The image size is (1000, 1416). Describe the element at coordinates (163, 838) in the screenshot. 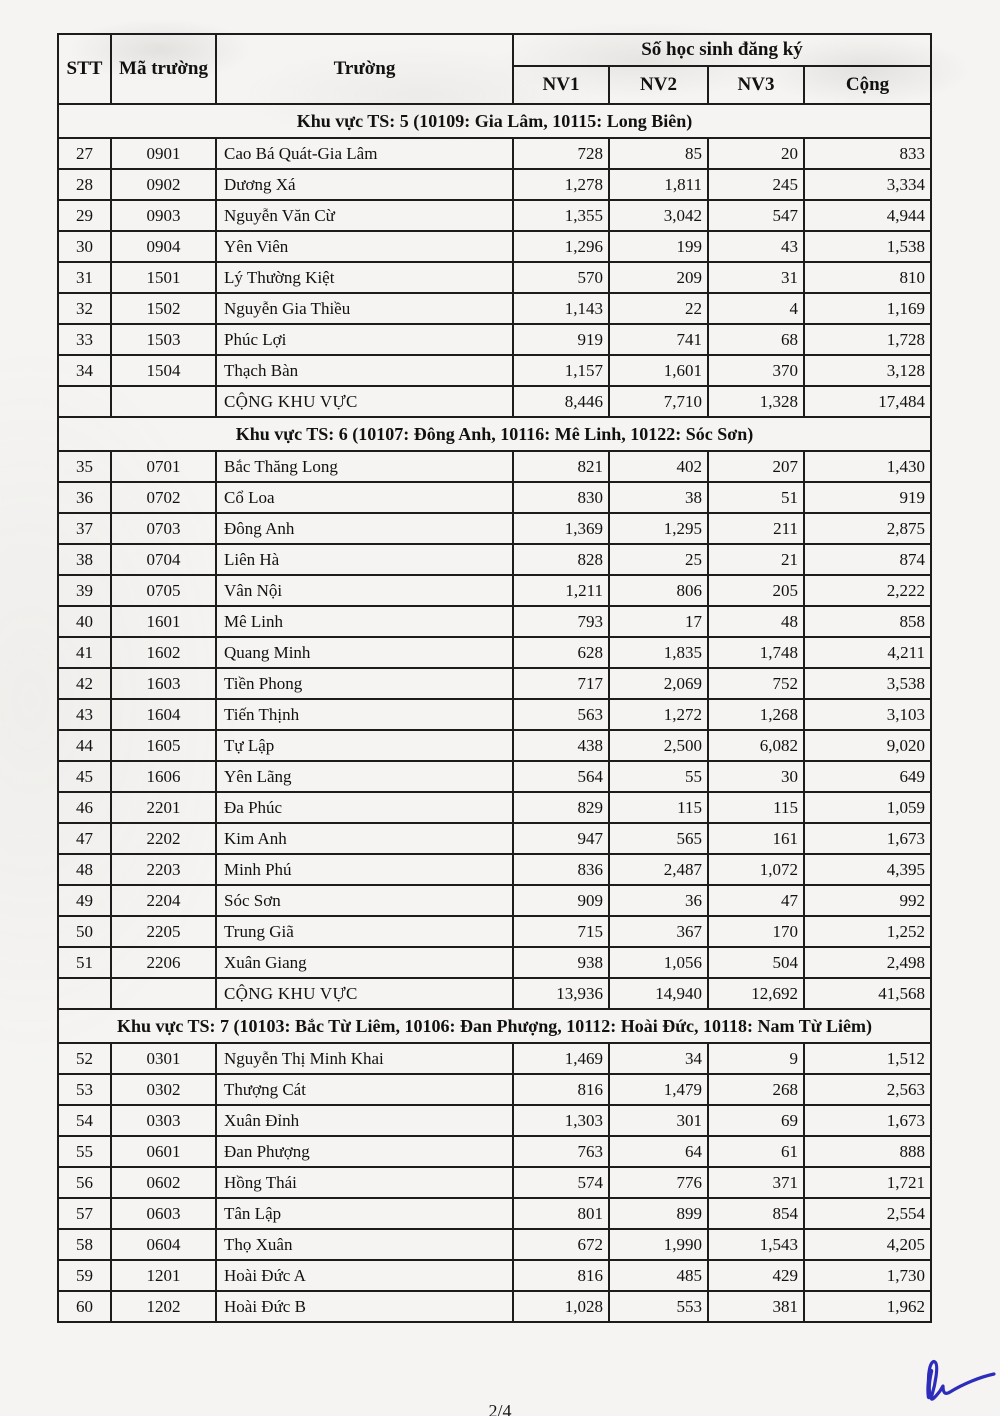

I see `cell-code: 2202` at that location.